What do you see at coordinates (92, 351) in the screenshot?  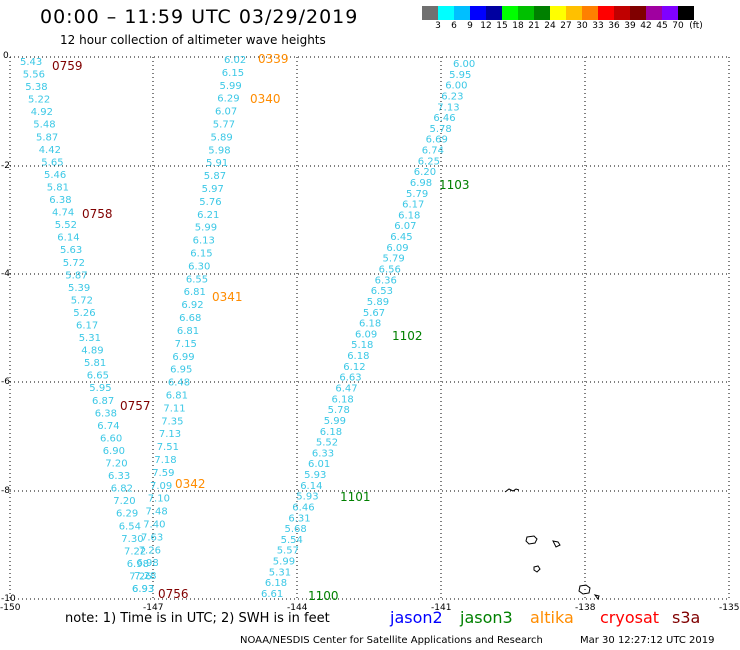 I see `wave-height-value: 4.89` at bounding box center [92, 351].